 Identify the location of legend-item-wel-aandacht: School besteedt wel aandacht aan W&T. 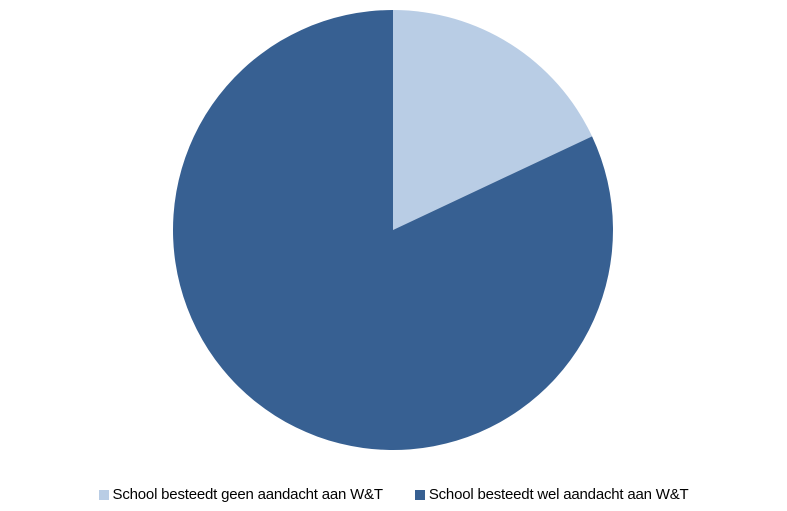
(551, 494).